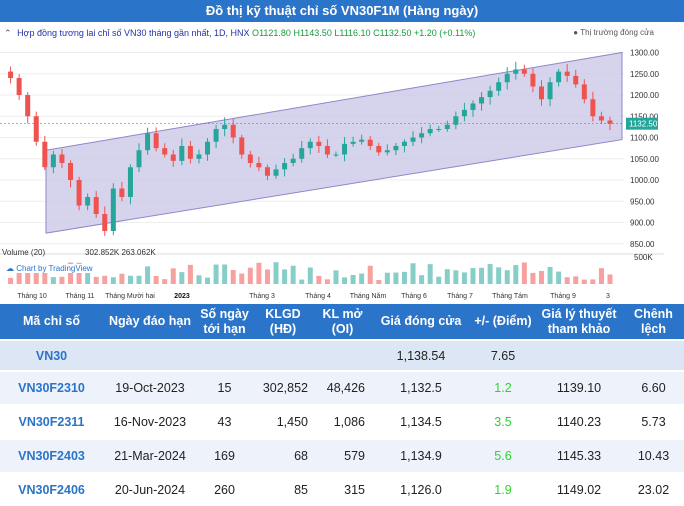 This screenshot has width=684, height=506. Describe the element at coordinates (503, 354) in the screenshot. I see `cell-change: 7.65` at that location.